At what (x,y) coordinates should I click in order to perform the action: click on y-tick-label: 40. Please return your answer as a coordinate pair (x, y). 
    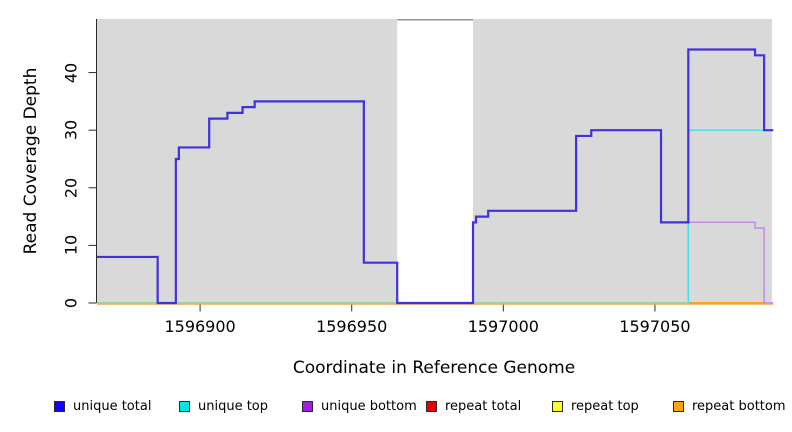
    Looking at the image, I should click on (71, 72).